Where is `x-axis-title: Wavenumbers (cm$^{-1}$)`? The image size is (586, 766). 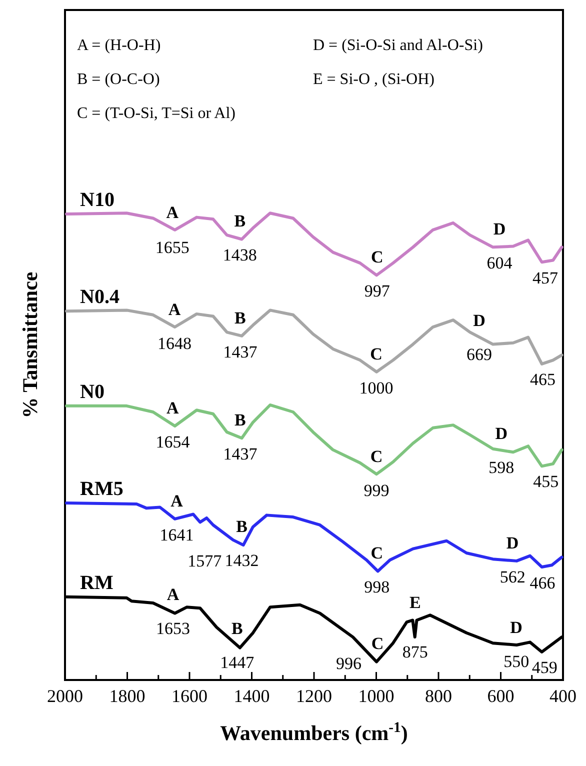 x-axis-title: Wavenumbers (cm$^{-1}$) is located at coordinates (314, 732).